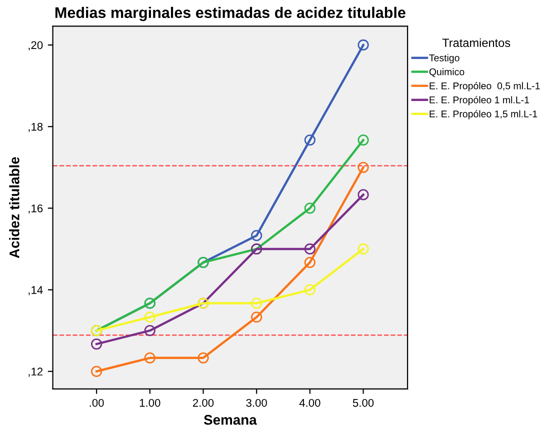 Image resolution: width=550 pixels, height=437 pixels. What do you see at coordinates (444, 59) in the screenshot?
I see `legend-label: Testigo` at bounding box center [444, 59].